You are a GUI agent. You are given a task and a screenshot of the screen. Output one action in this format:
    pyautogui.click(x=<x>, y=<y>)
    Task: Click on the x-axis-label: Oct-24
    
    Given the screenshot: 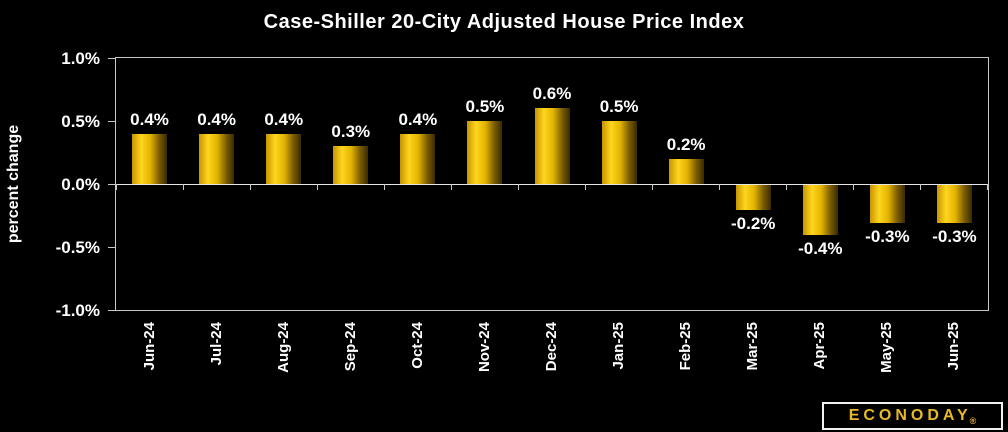 What is the action you would take?
    pyautogui.click(x=417, y=345)
    